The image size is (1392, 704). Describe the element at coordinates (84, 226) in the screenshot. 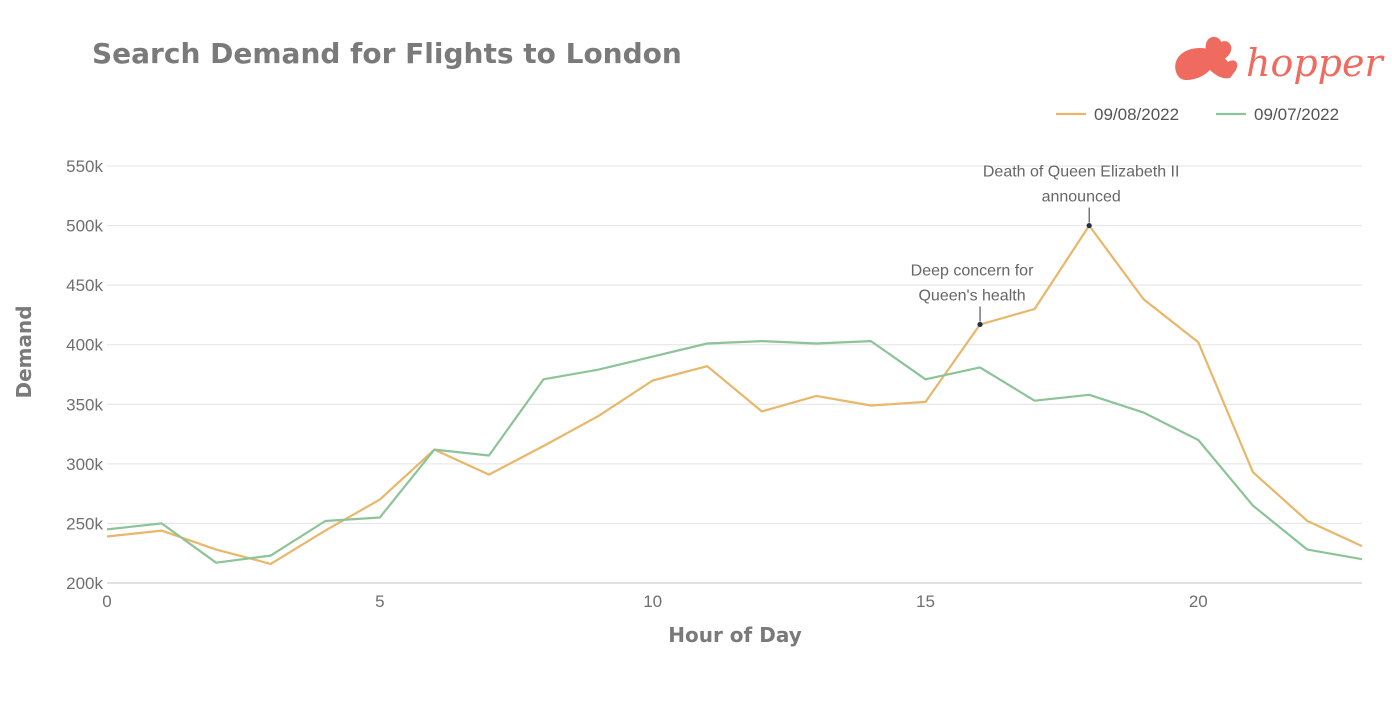

I see `y-tick-label: 500k` at that location.